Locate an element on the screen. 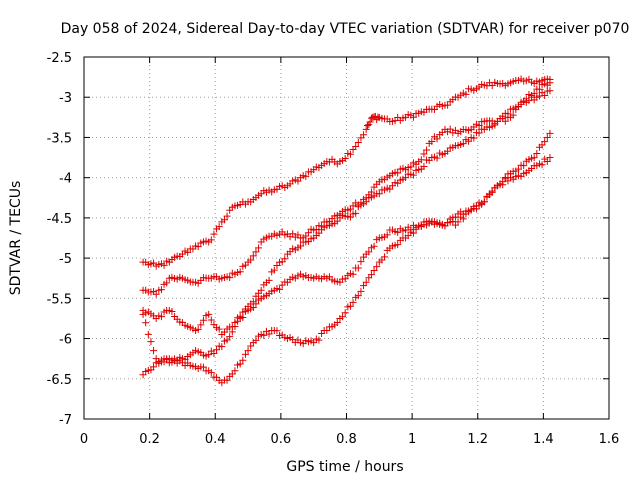 This screenshot has height=480, width=640. y-tick-label: -6.5 is located at coordinates (59, 380).